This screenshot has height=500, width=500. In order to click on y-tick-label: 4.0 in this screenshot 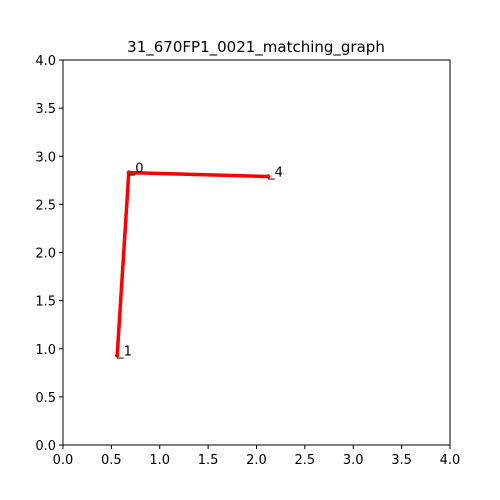, I will do `click(45, 61)`.